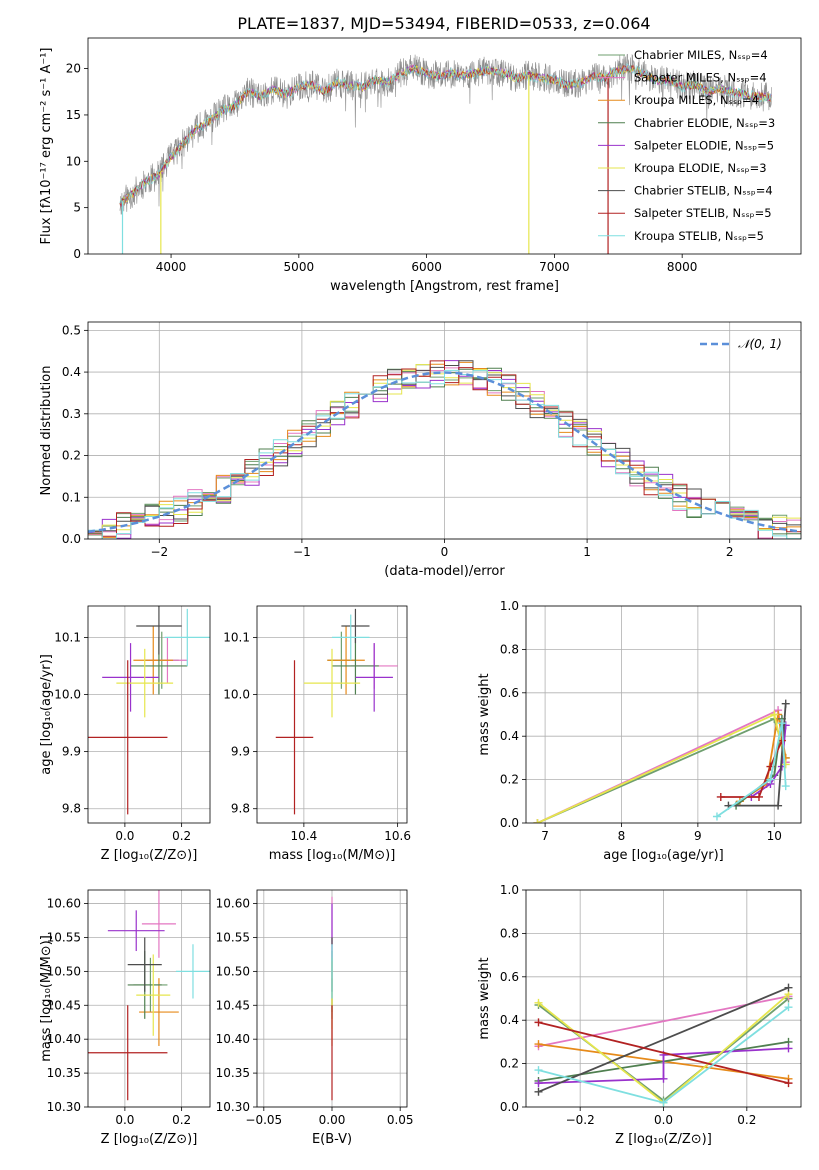 The height and width of the screenshot is (1170, 819). What do you see at coordinates (73, 69) in the screenshot?
I see `y-tick-label: 20` at bounding box center [73, 69].